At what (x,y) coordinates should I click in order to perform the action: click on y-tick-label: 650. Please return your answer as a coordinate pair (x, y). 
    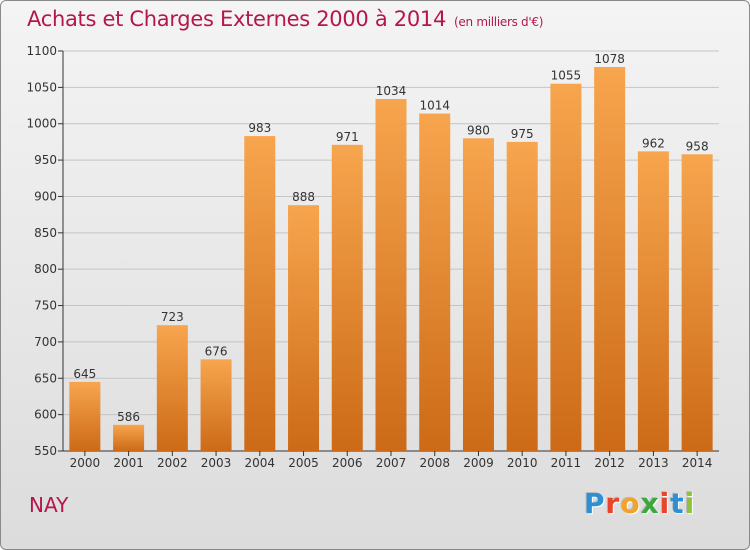
    Looking at the image, I should click on (45, 378).